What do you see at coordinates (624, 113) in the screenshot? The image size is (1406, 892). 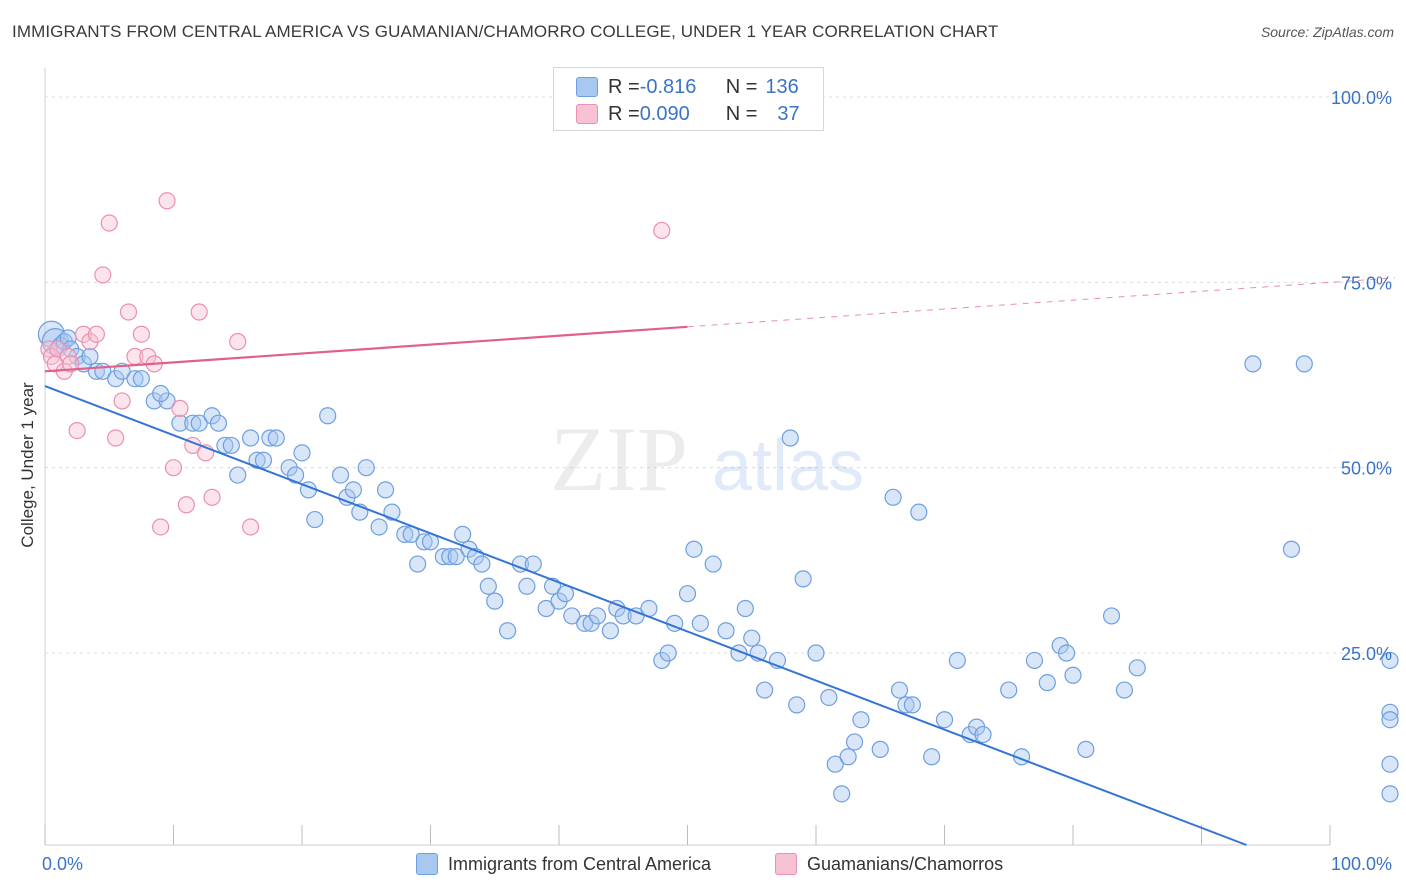 I see `legend-r-label: R =` at bounding box center [624, 113].